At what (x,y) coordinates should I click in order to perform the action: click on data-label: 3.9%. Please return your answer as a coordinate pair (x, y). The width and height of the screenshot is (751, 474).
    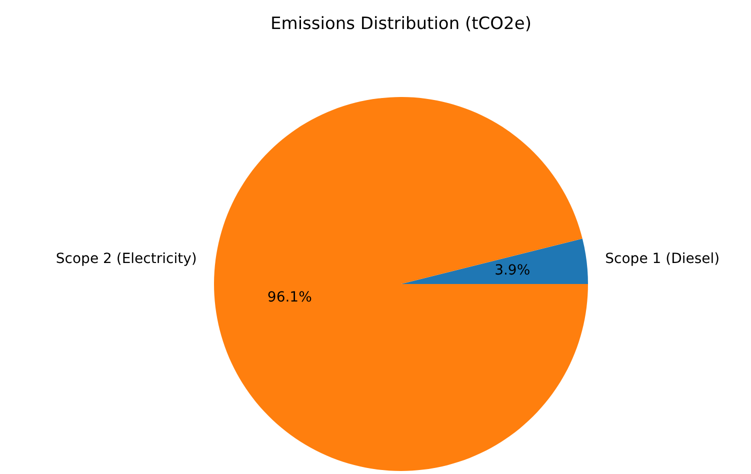
    Looking at the image, I should click on (512, 270).